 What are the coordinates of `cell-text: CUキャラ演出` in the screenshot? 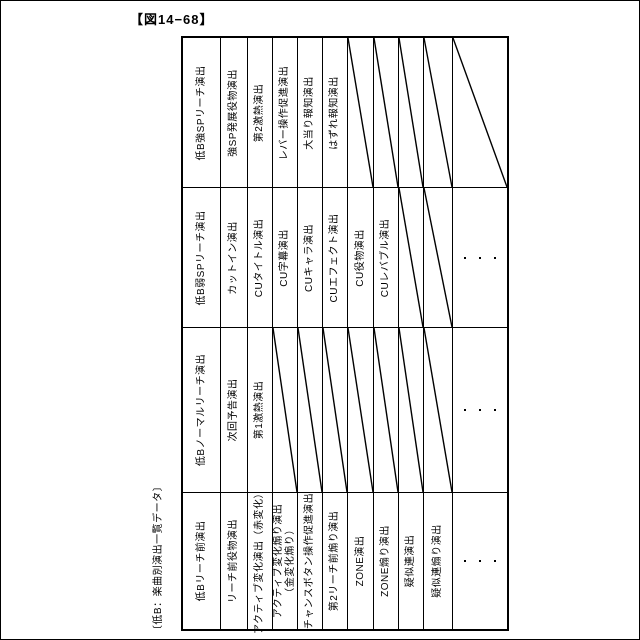 It's located at (309, 257).